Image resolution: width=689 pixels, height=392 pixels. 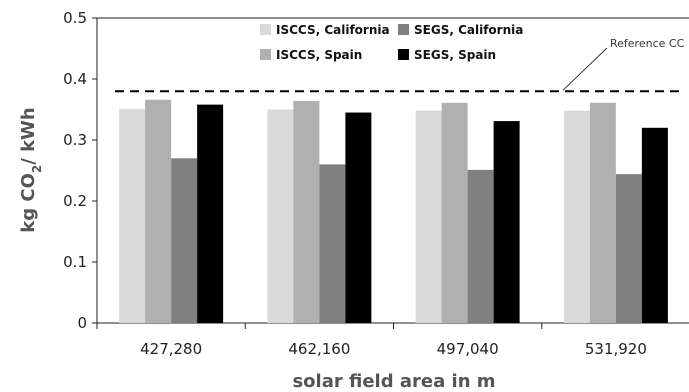 I want to click on y-tick-label: 0, so click(x=82, y=323).